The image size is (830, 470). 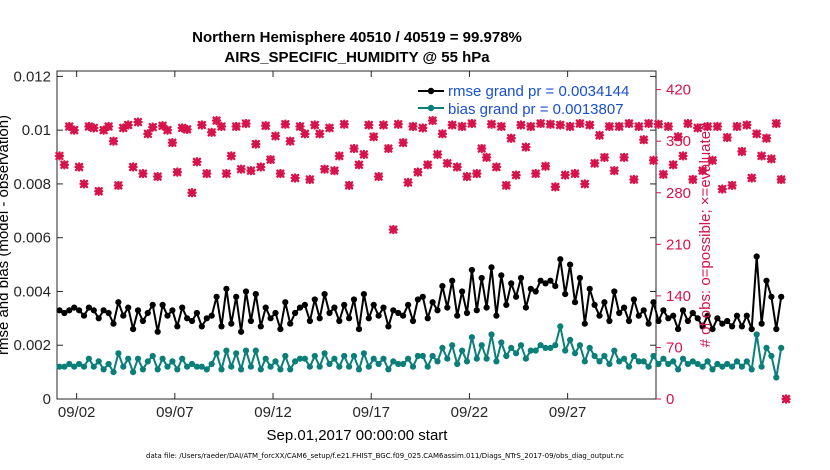 What do you see at coordinates (273, 412) in the screenshot?
I see `x-tick-label: 09/12` at bounding box center [273, 412].